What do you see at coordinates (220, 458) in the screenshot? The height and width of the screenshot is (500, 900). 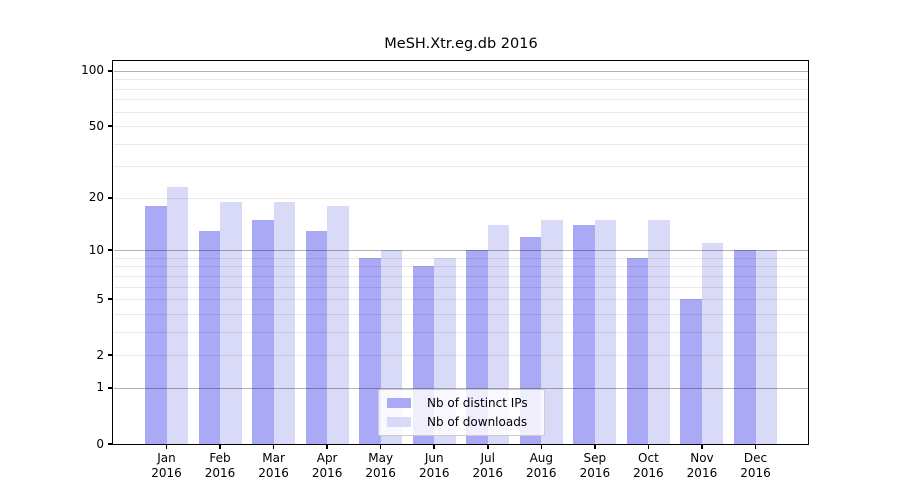 I see `xtick-label-month-feb: Feb` at bounding box center [220, 458].